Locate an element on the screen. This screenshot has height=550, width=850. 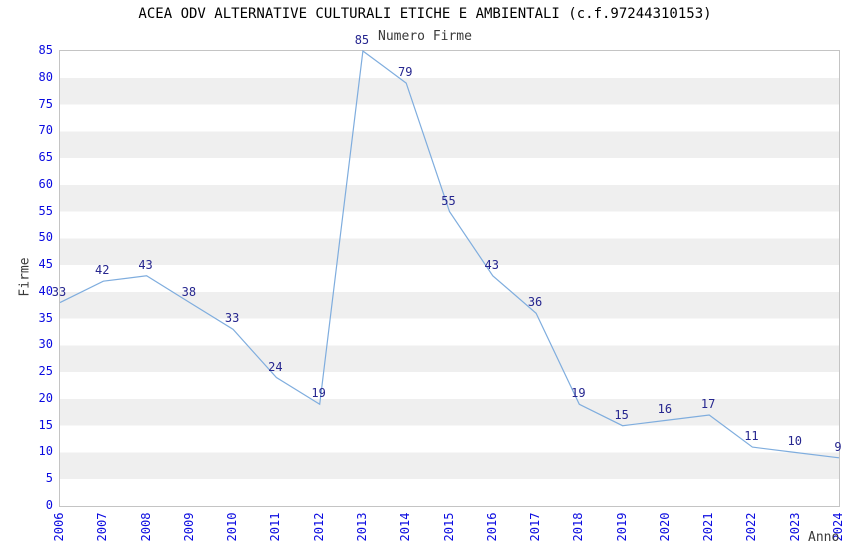
y-tick-label: 5 is located at coordinates (49, 478).